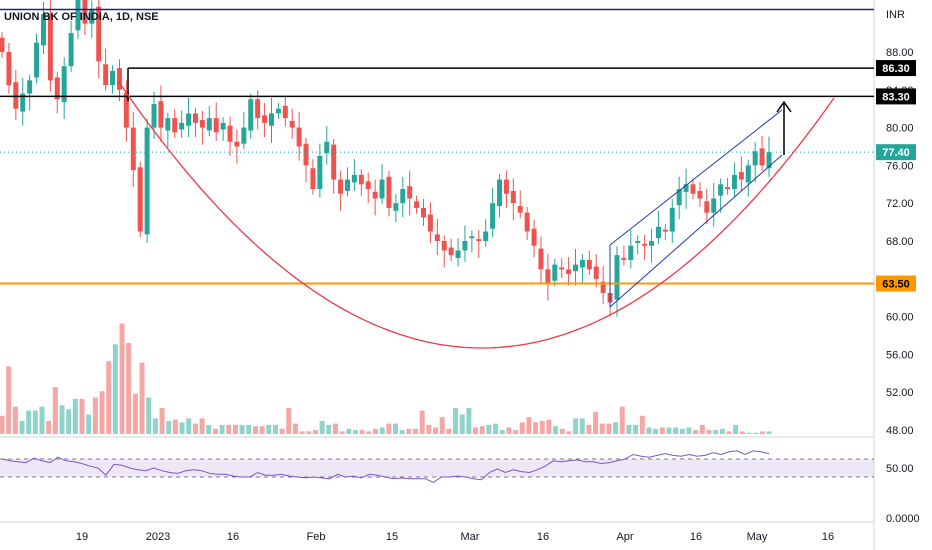 Image resolution: width=932 pixels, height=550 pixels. What do you see at coordinates (900, 393) in the screenshot?
I see `price-tick-label: 52.00` at bounding box center [900, 393].